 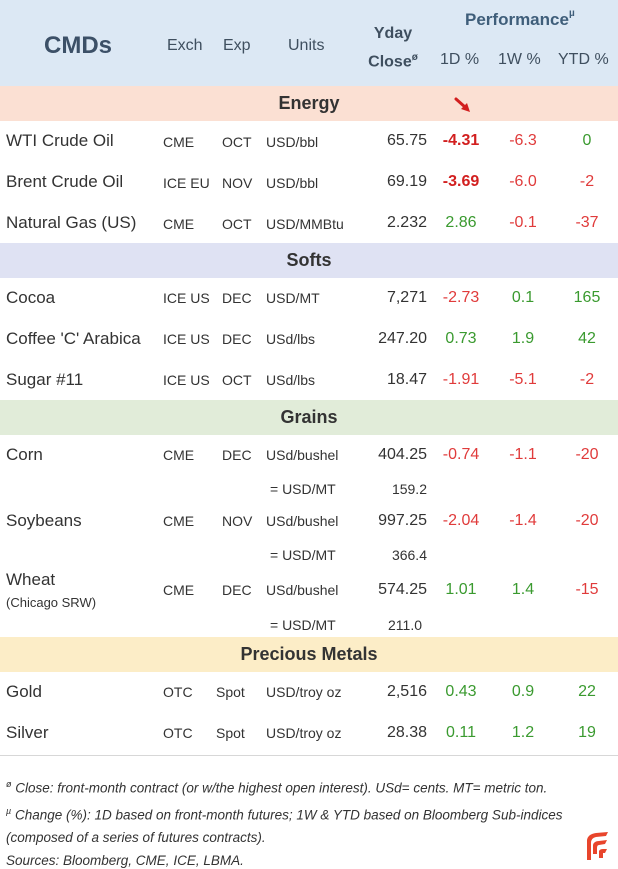 I want to click on commodity-name: Coffee 'C' Arabica, so click(x=73, y=338).